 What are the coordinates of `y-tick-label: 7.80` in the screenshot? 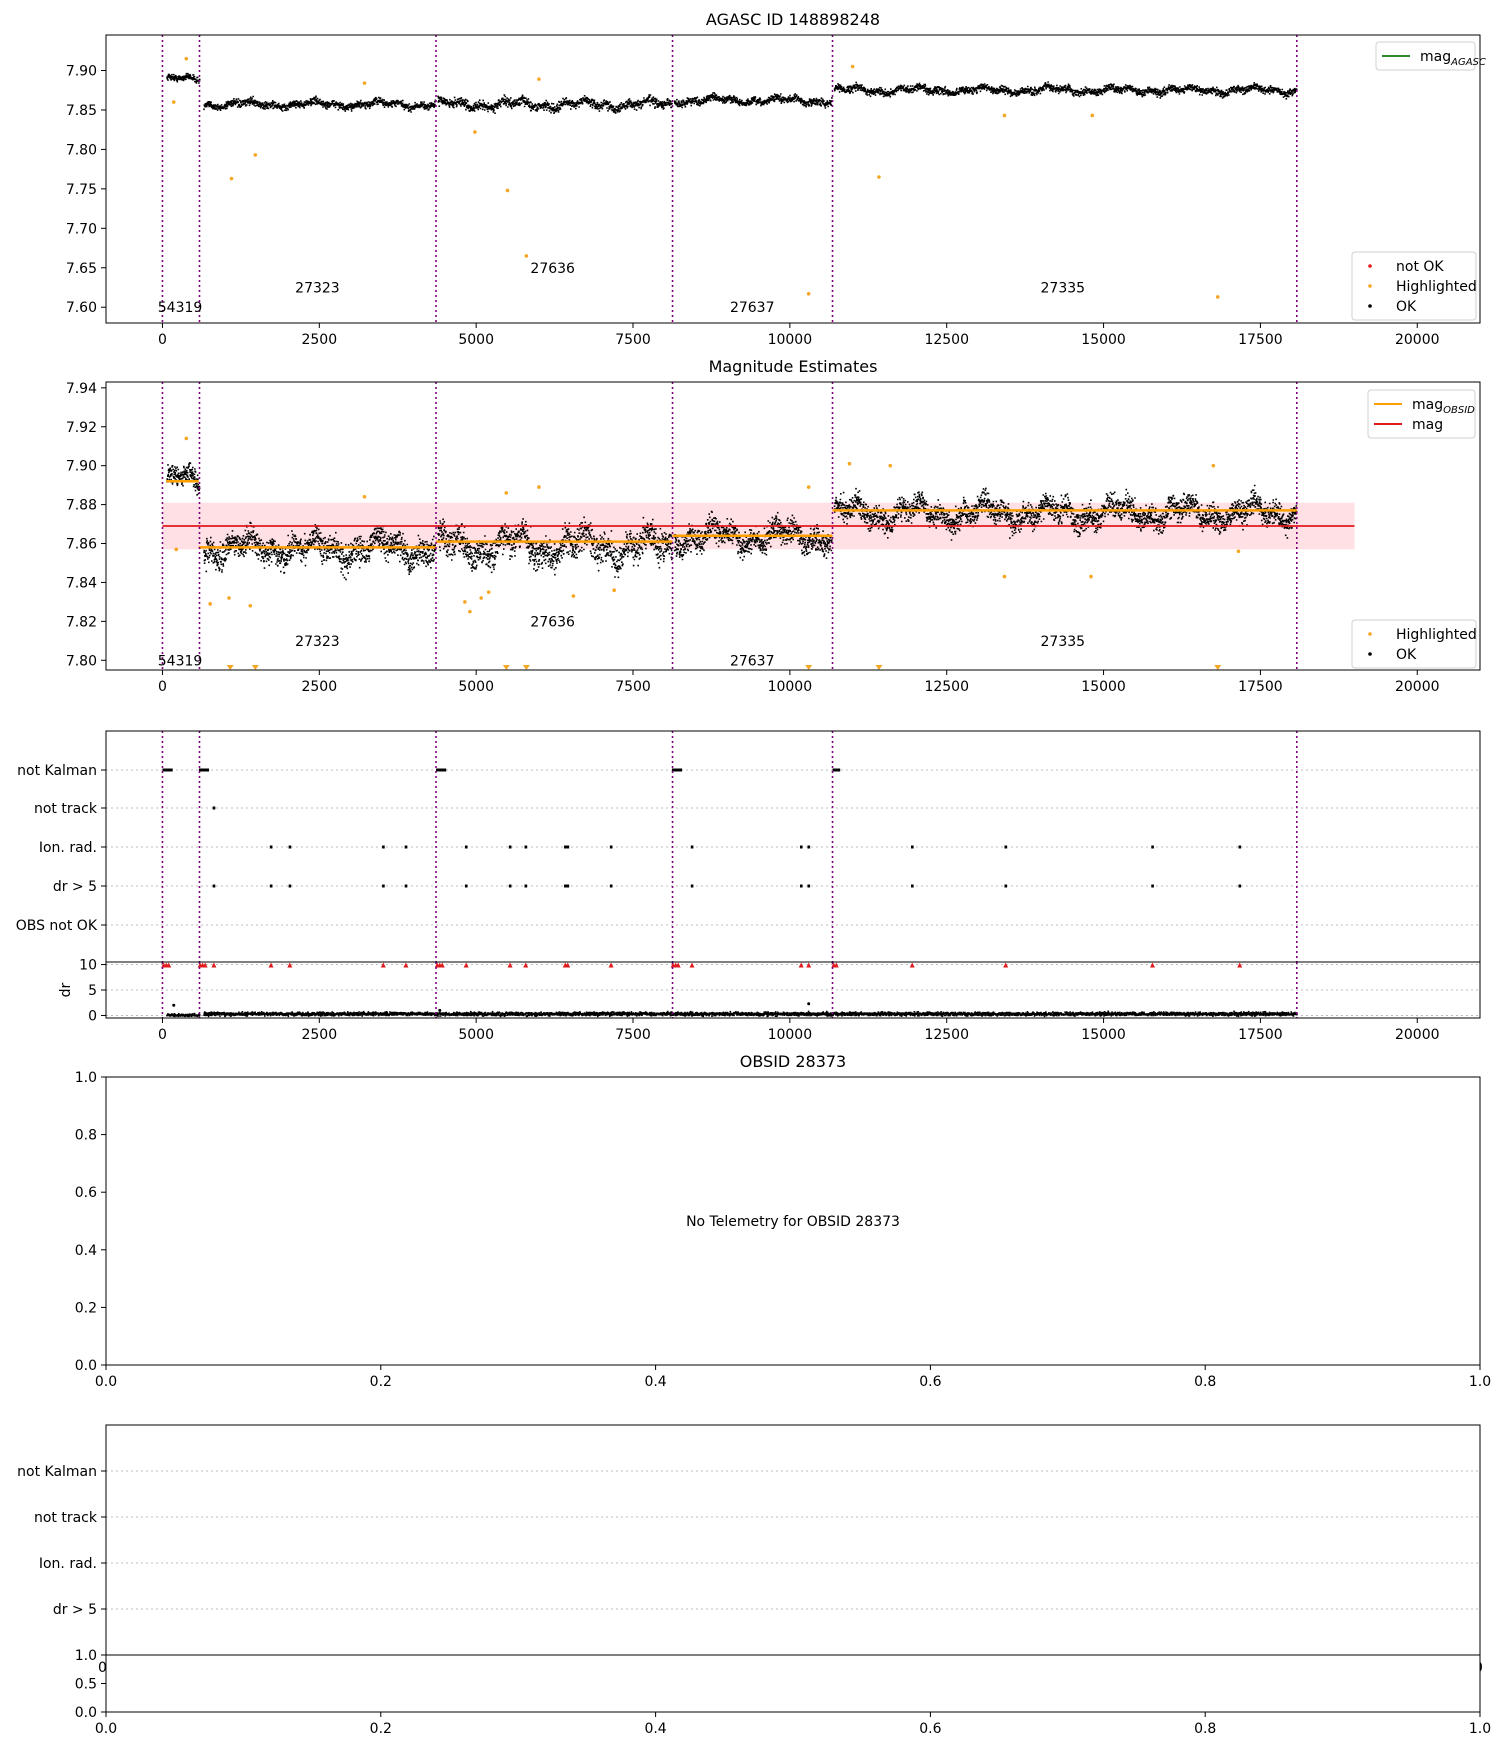 It's located at (81, 661).